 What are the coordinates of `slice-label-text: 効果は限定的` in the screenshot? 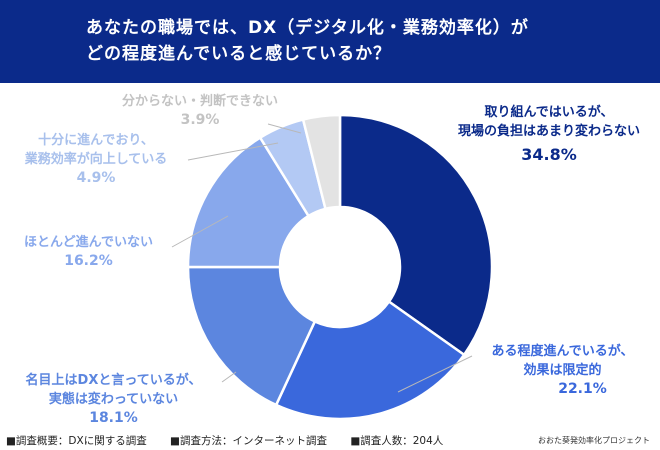 It's located at (562, 370).